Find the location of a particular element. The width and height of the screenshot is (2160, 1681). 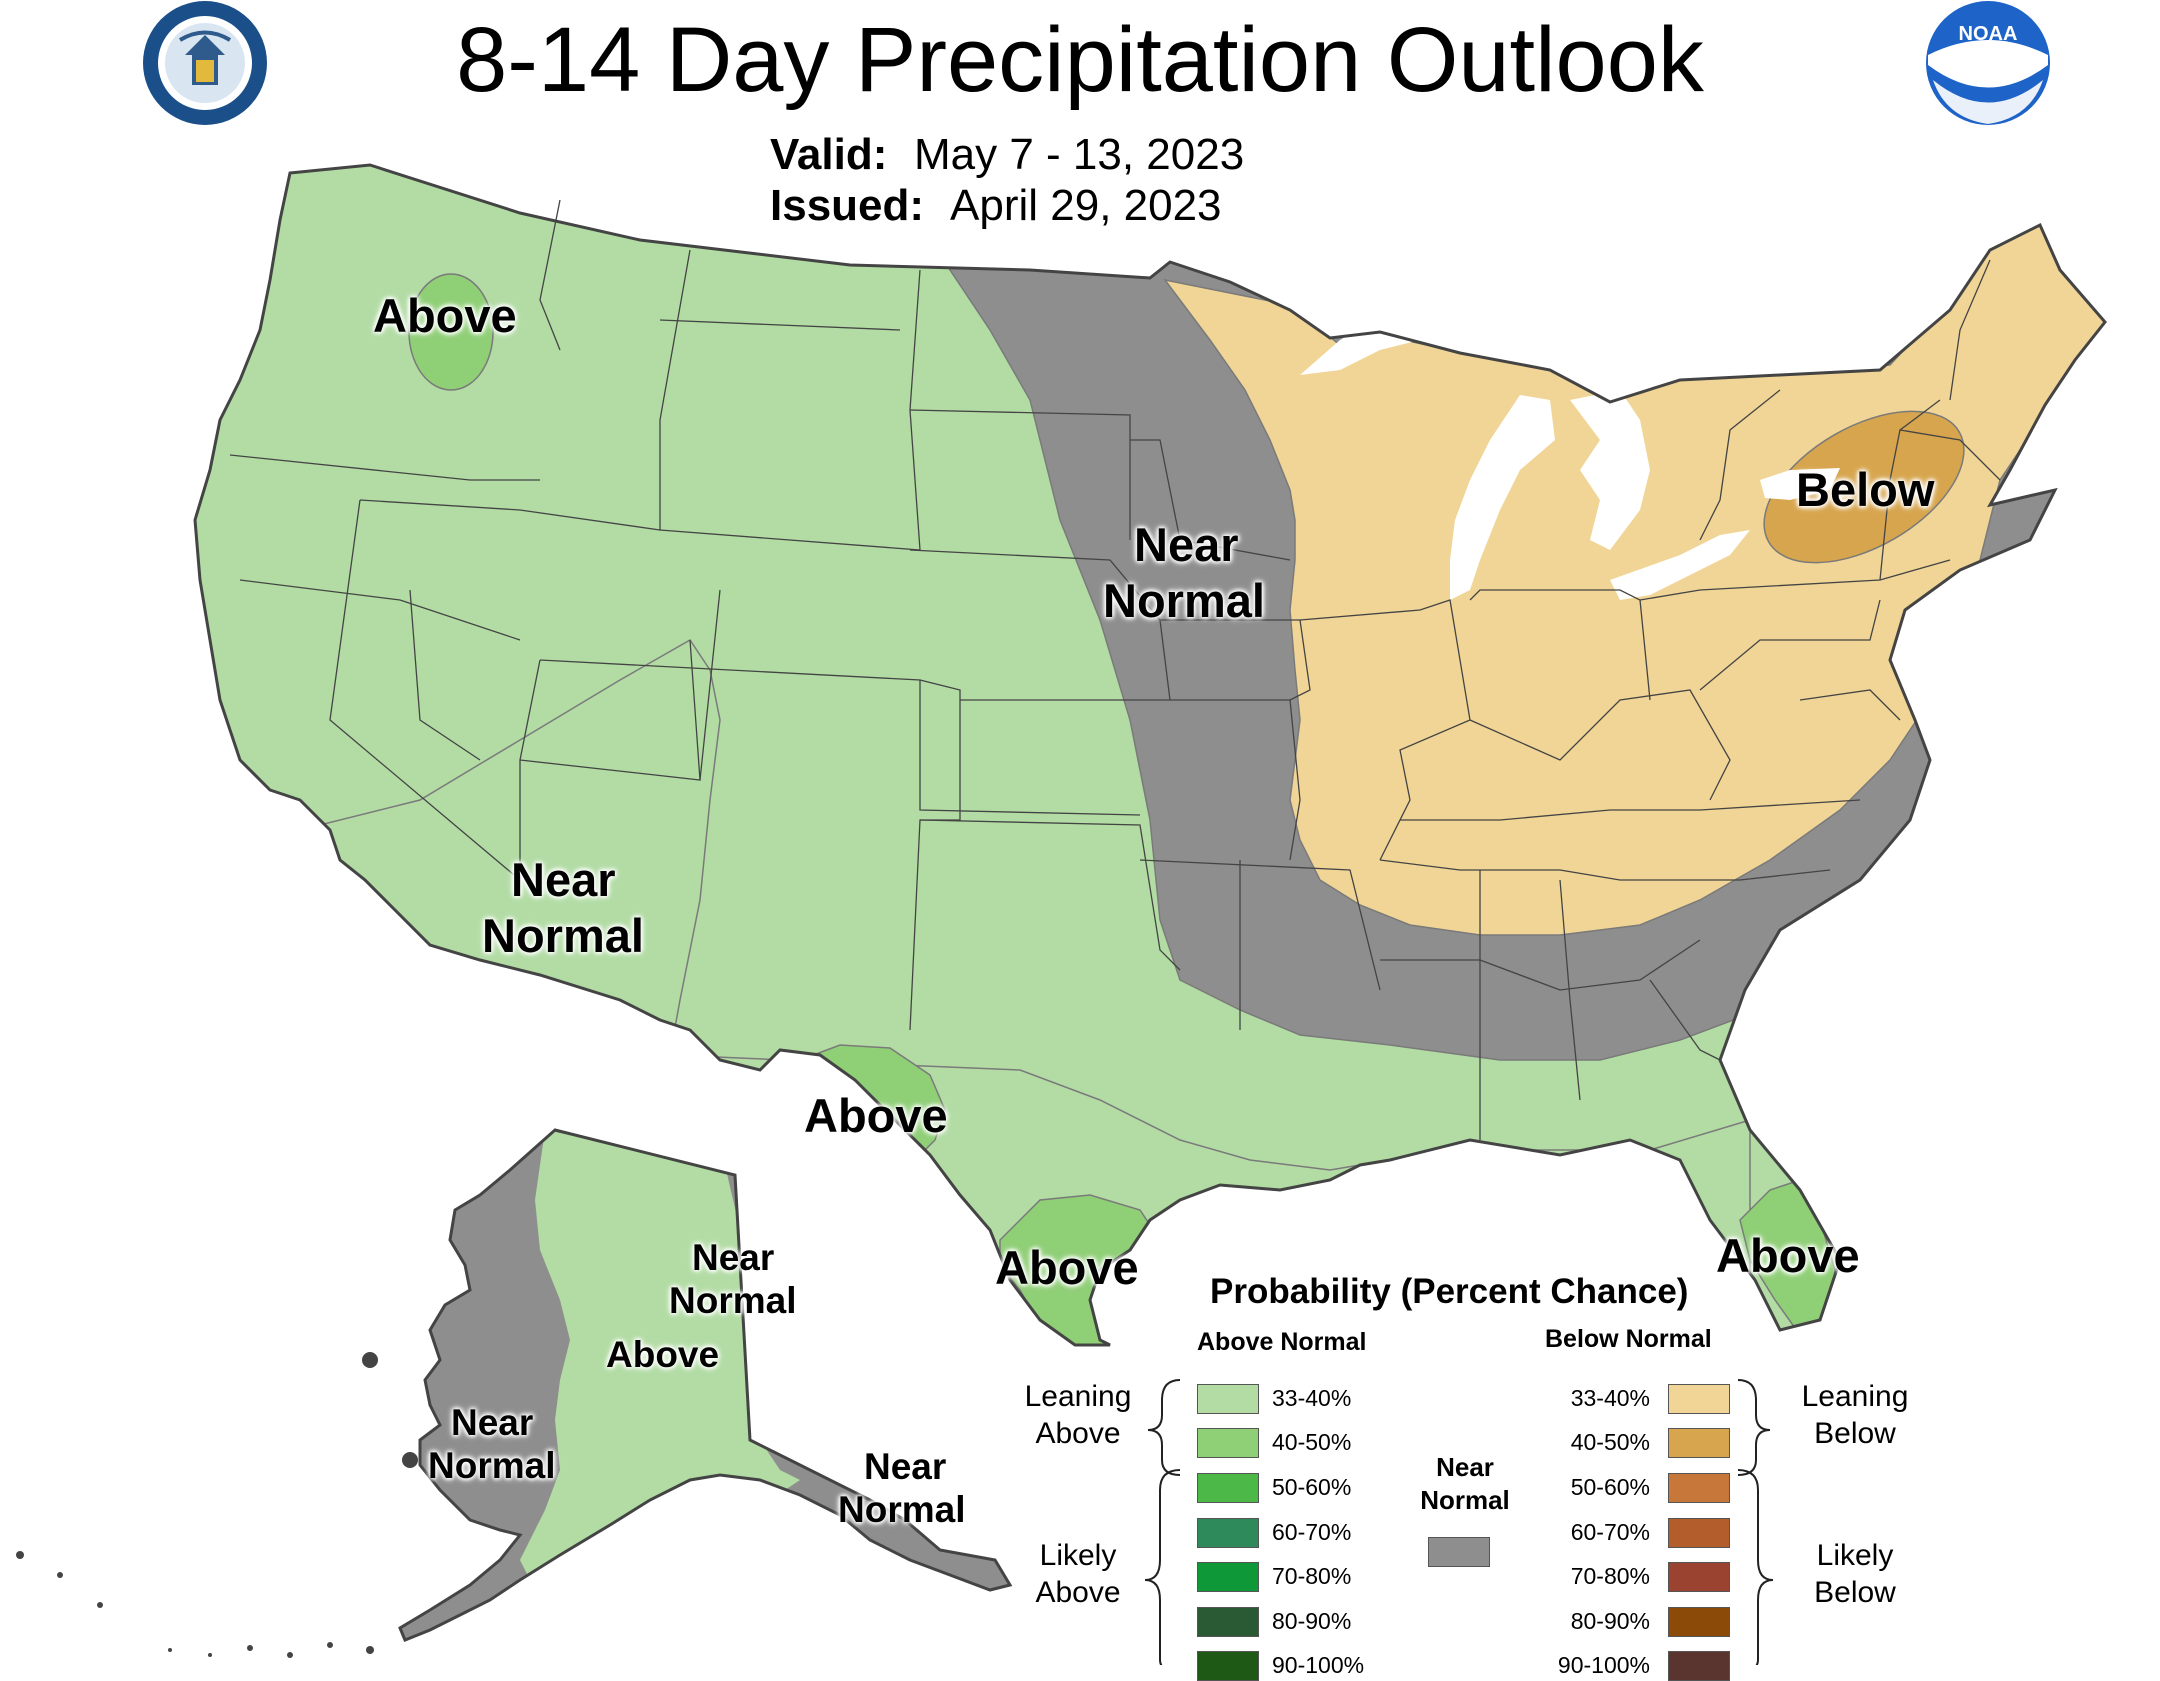

legend-below-range: 70-80% is located at coordinates (1610, 1576).